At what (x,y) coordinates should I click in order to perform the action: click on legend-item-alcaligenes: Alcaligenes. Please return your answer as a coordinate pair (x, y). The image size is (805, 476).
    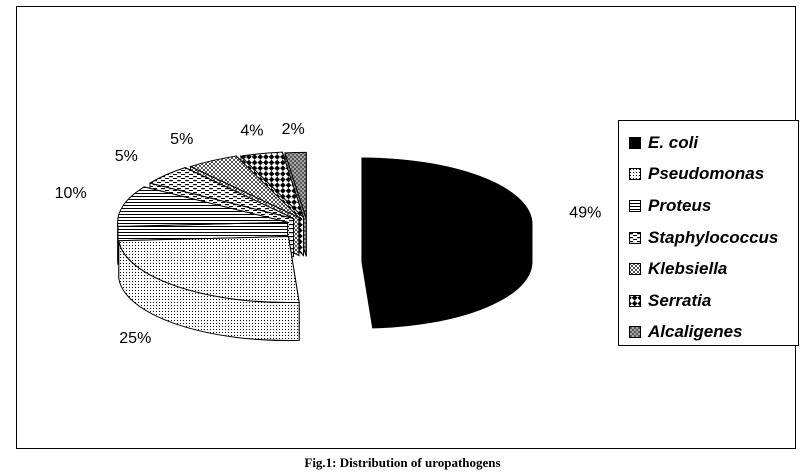
    Looking at the image, I should click on (713, 333).